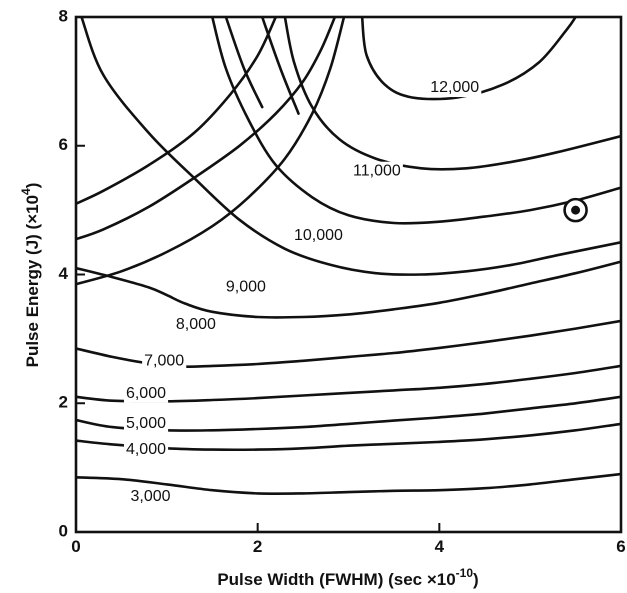  Describe the element at coordinates (440, 546) in the screenshot. I see `x-tick-label: 4` at that location.